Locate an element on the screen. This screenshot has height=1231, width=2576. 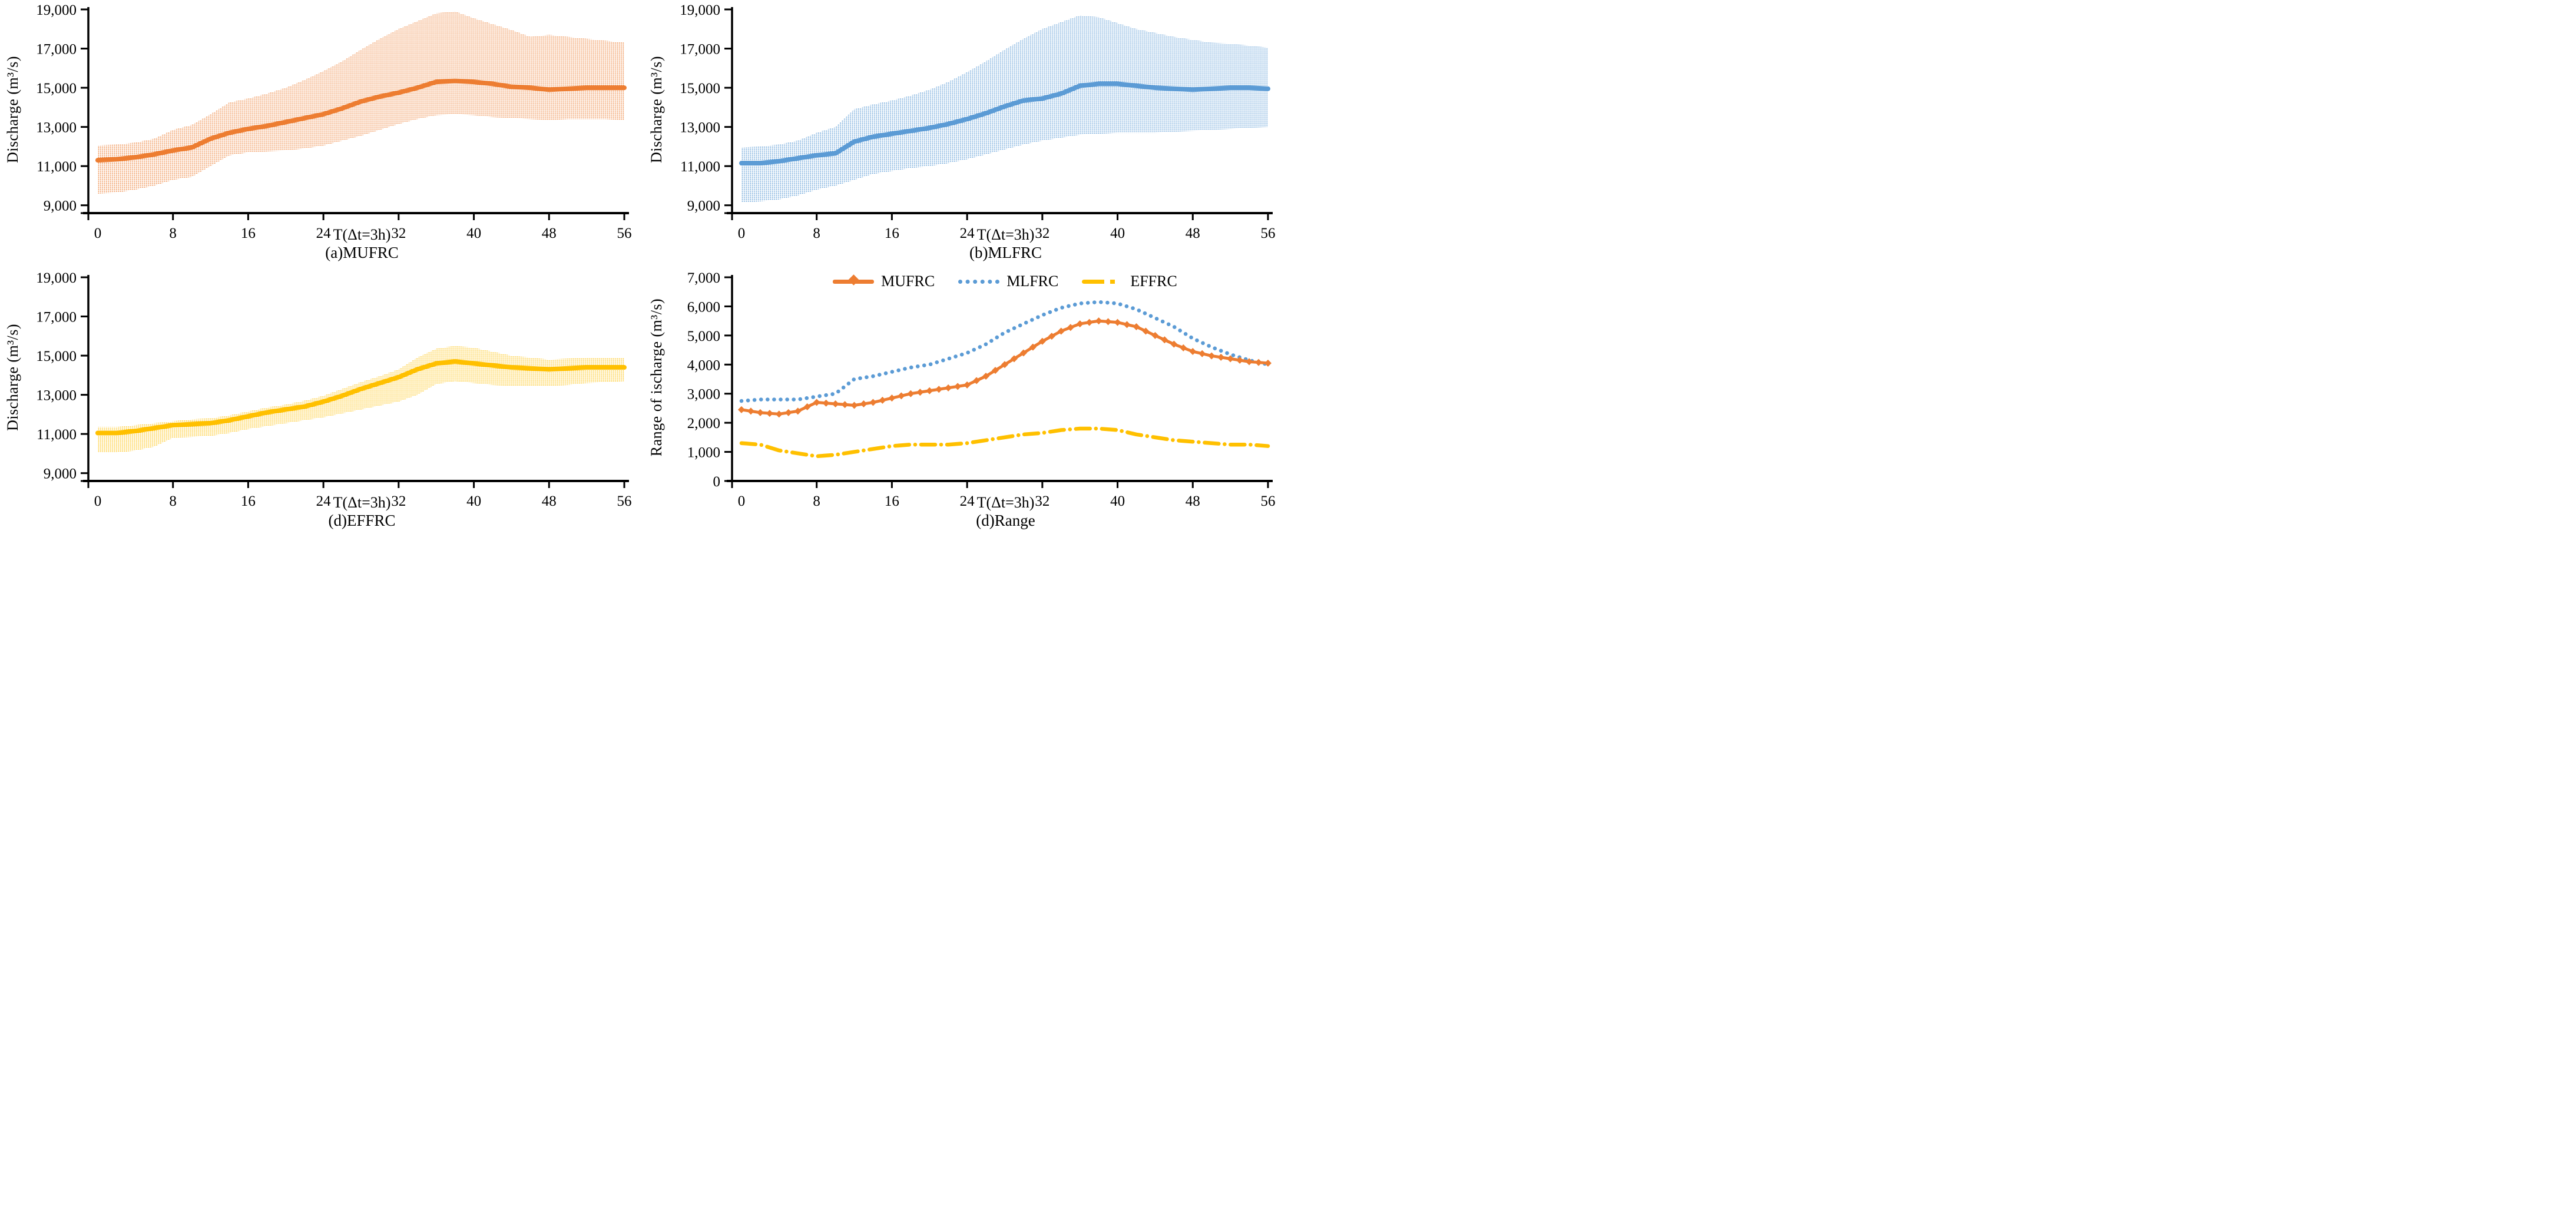
legend-label-mlfrc: MLFRC is located at coordinates (1032, 281).